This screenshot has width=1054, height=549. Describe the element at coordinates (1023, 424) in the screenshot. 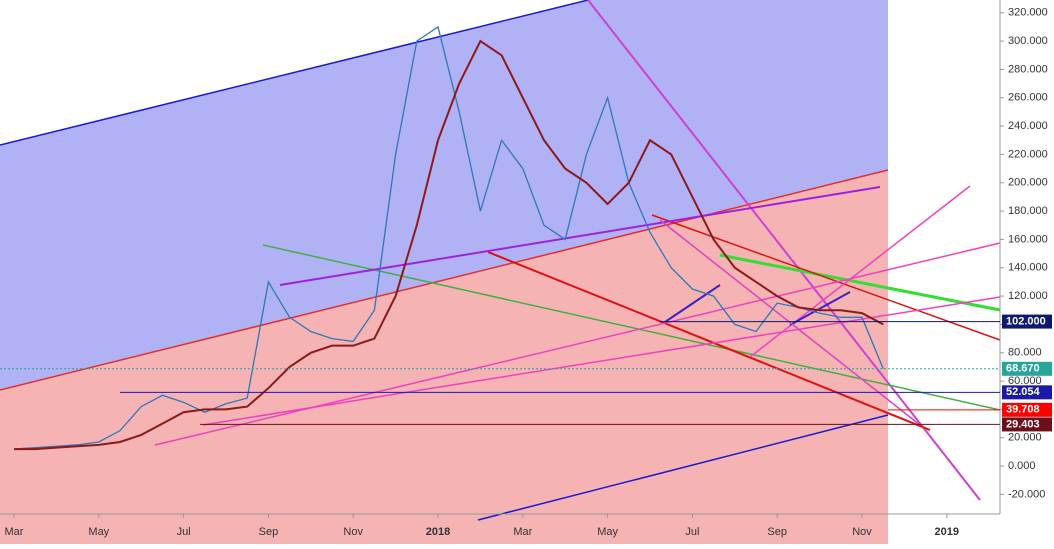

I see `price-label: 29.403` at that location.